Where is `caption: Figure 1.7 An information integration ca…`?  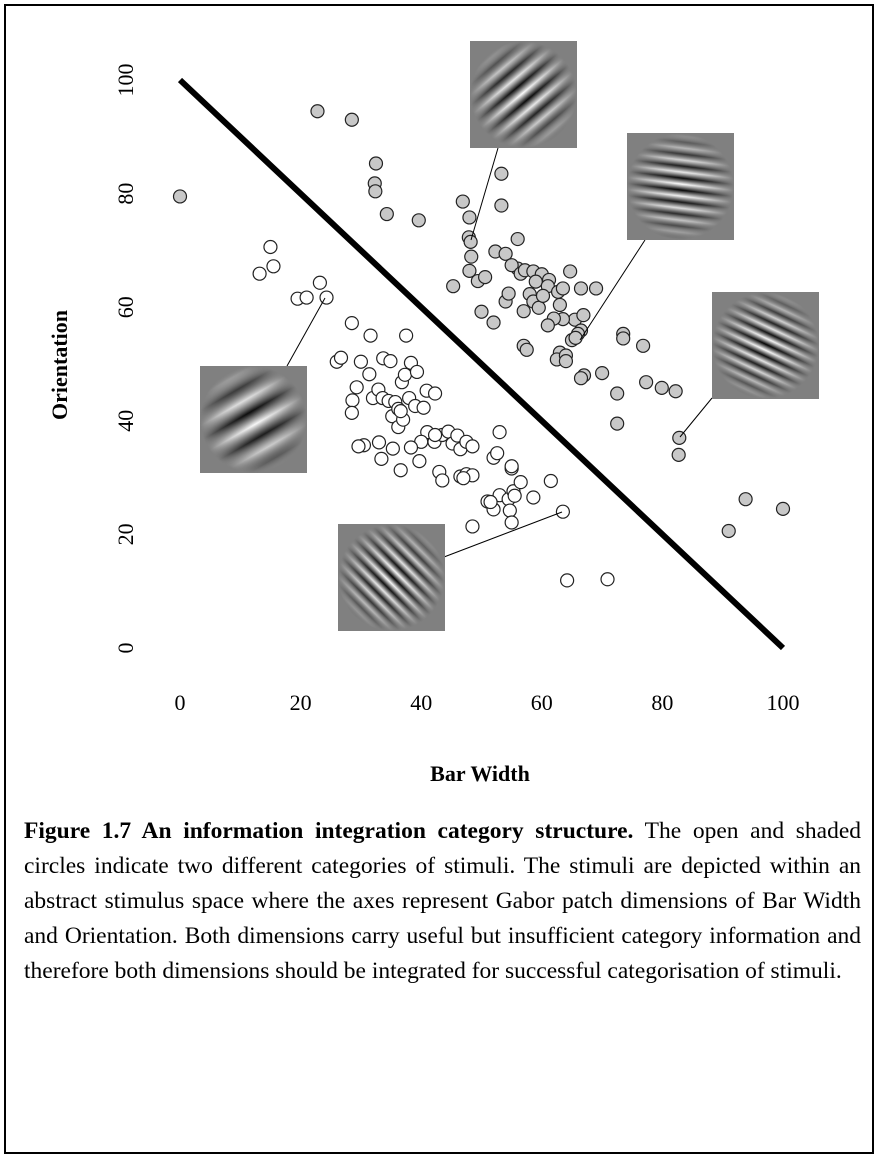
caption: Figure 1.7 An information integration ca… is located at coordinates (442, 901).